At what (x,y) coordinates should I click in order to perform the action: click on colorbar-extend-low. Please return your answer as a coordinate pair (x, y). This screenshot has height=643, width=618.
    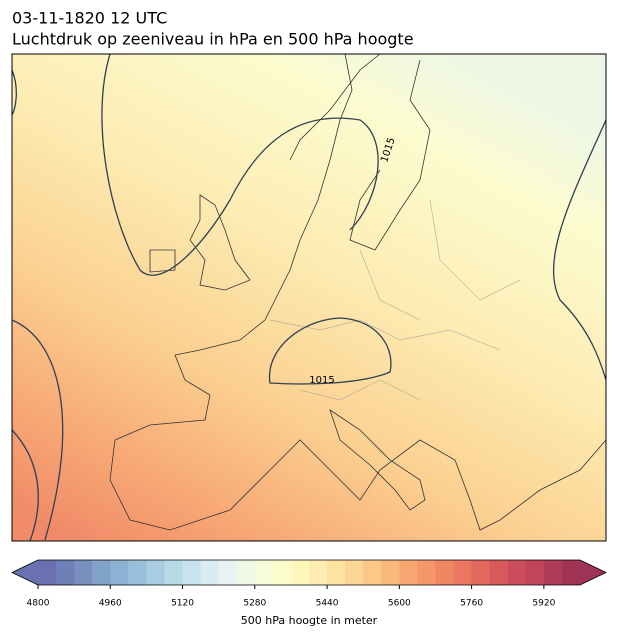
    Looking at the image, I should click on (25, 572).